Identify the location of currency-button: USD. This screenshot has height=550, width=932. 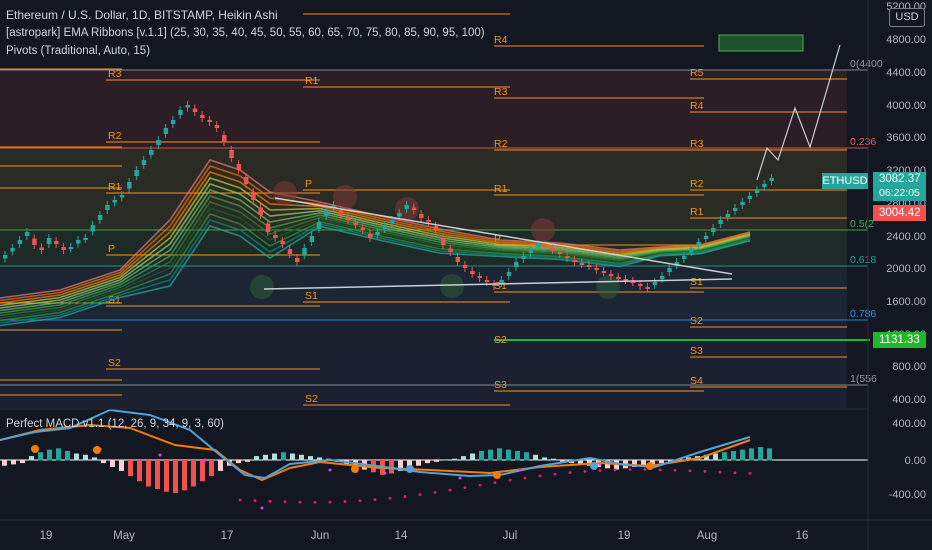
(907, 17).